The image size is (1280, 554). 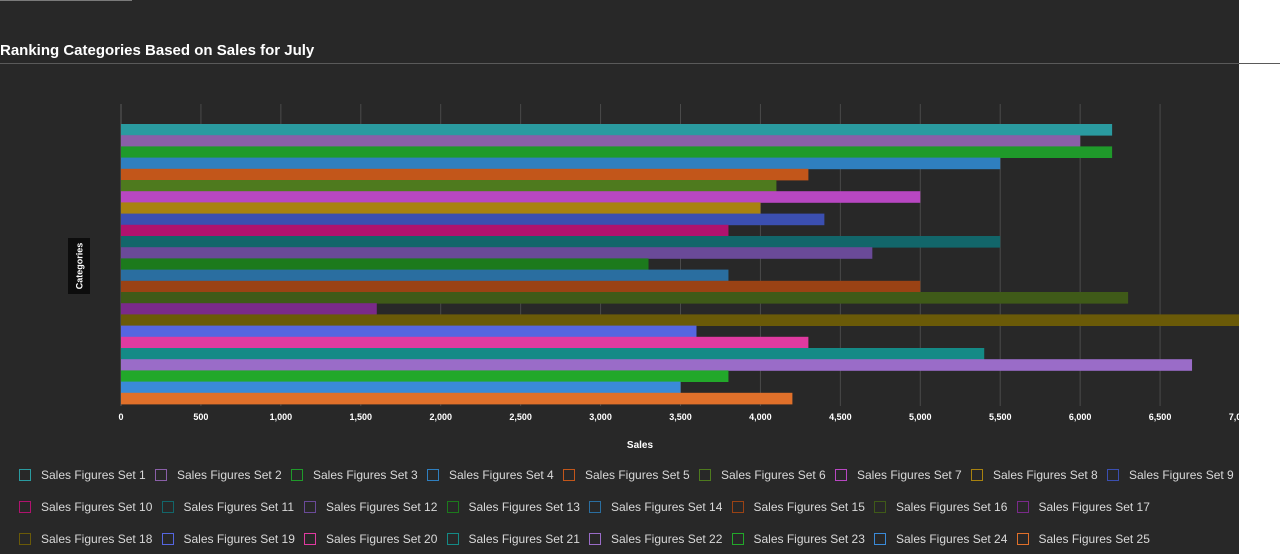 I want to click on legend-item: Sales Figures Set 14, so click(x=655, y=507).